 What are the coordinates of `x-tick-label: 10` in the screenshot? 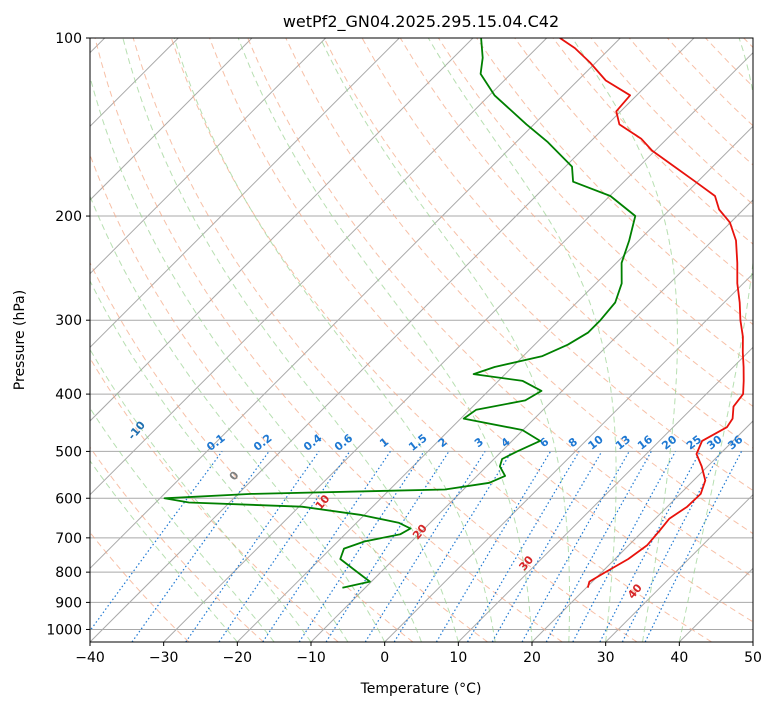 It's located at (458, 658).